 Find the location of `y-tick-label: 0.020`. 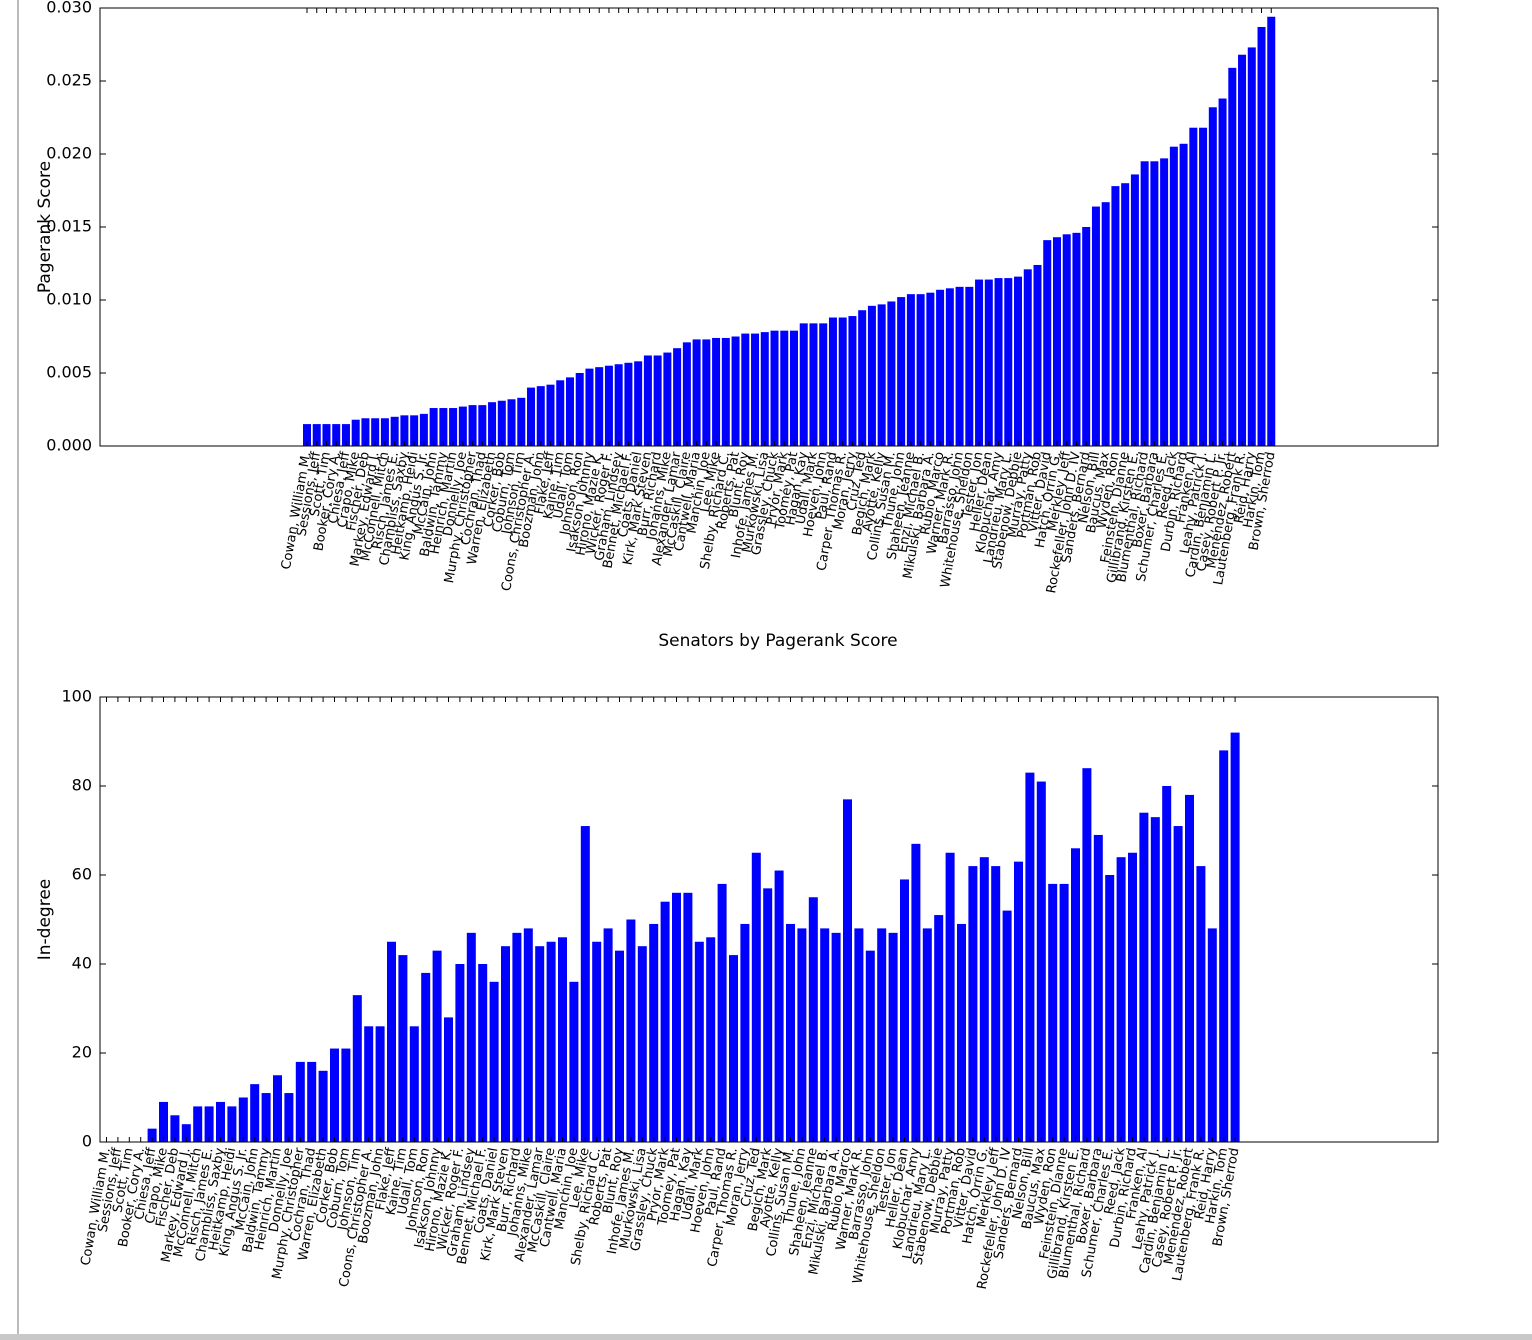

y-tick-label: 0.020 is located at coordinates (69, 153).